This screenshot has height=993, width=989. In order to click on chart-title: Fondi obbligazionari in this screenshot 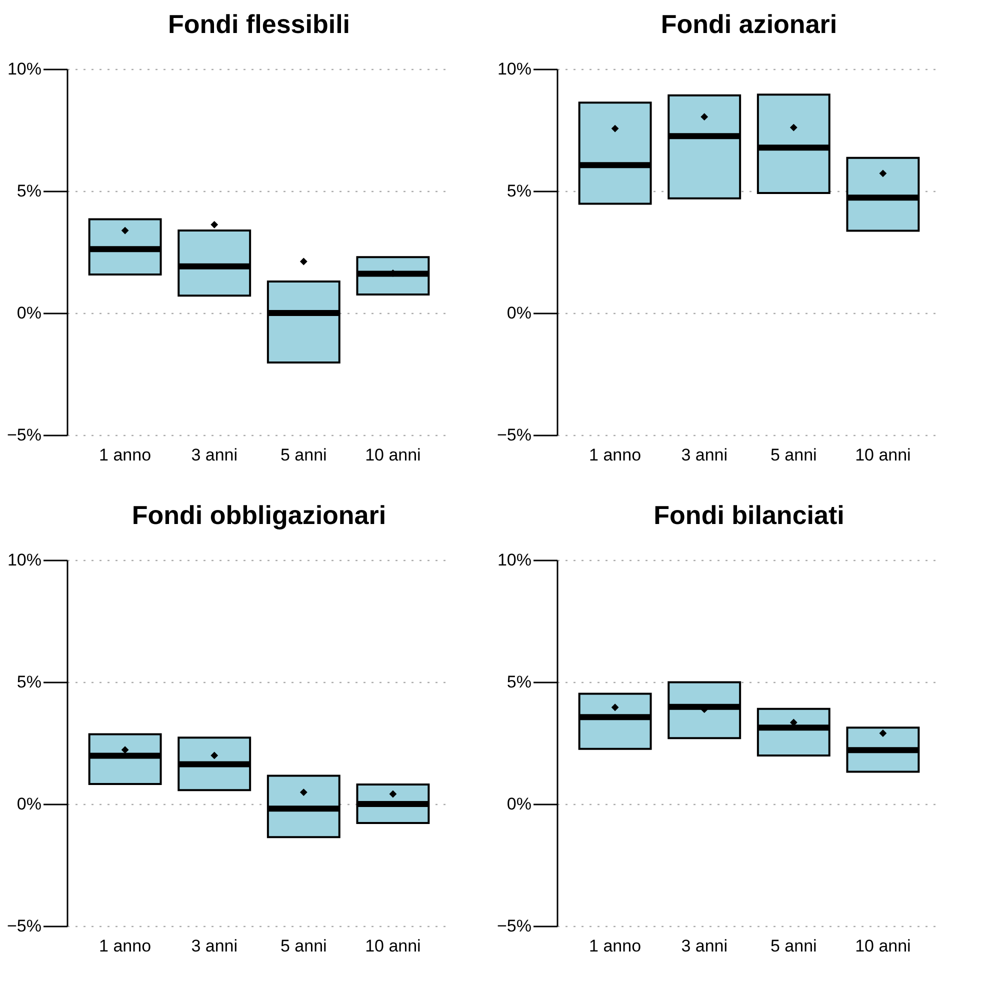, I will do `click(259, 515)`.